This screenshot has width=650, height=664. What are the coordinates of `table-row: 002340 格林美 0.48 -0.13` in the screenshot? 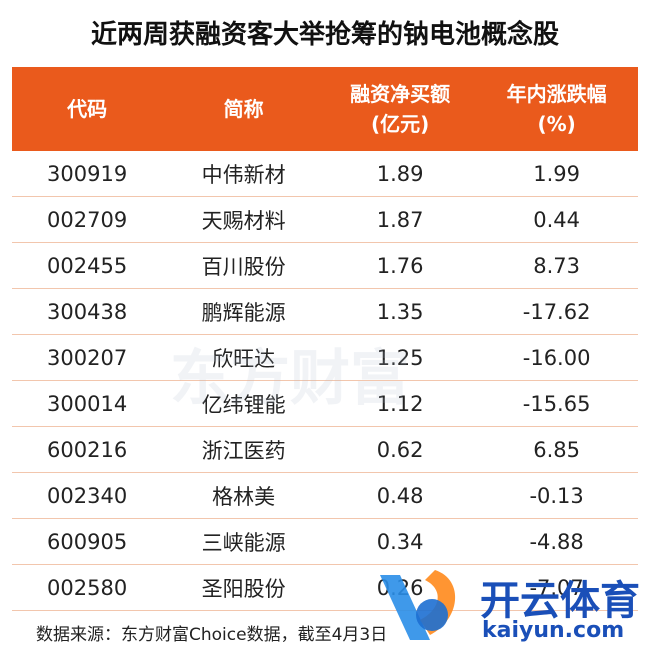 It's located at (325, 495).